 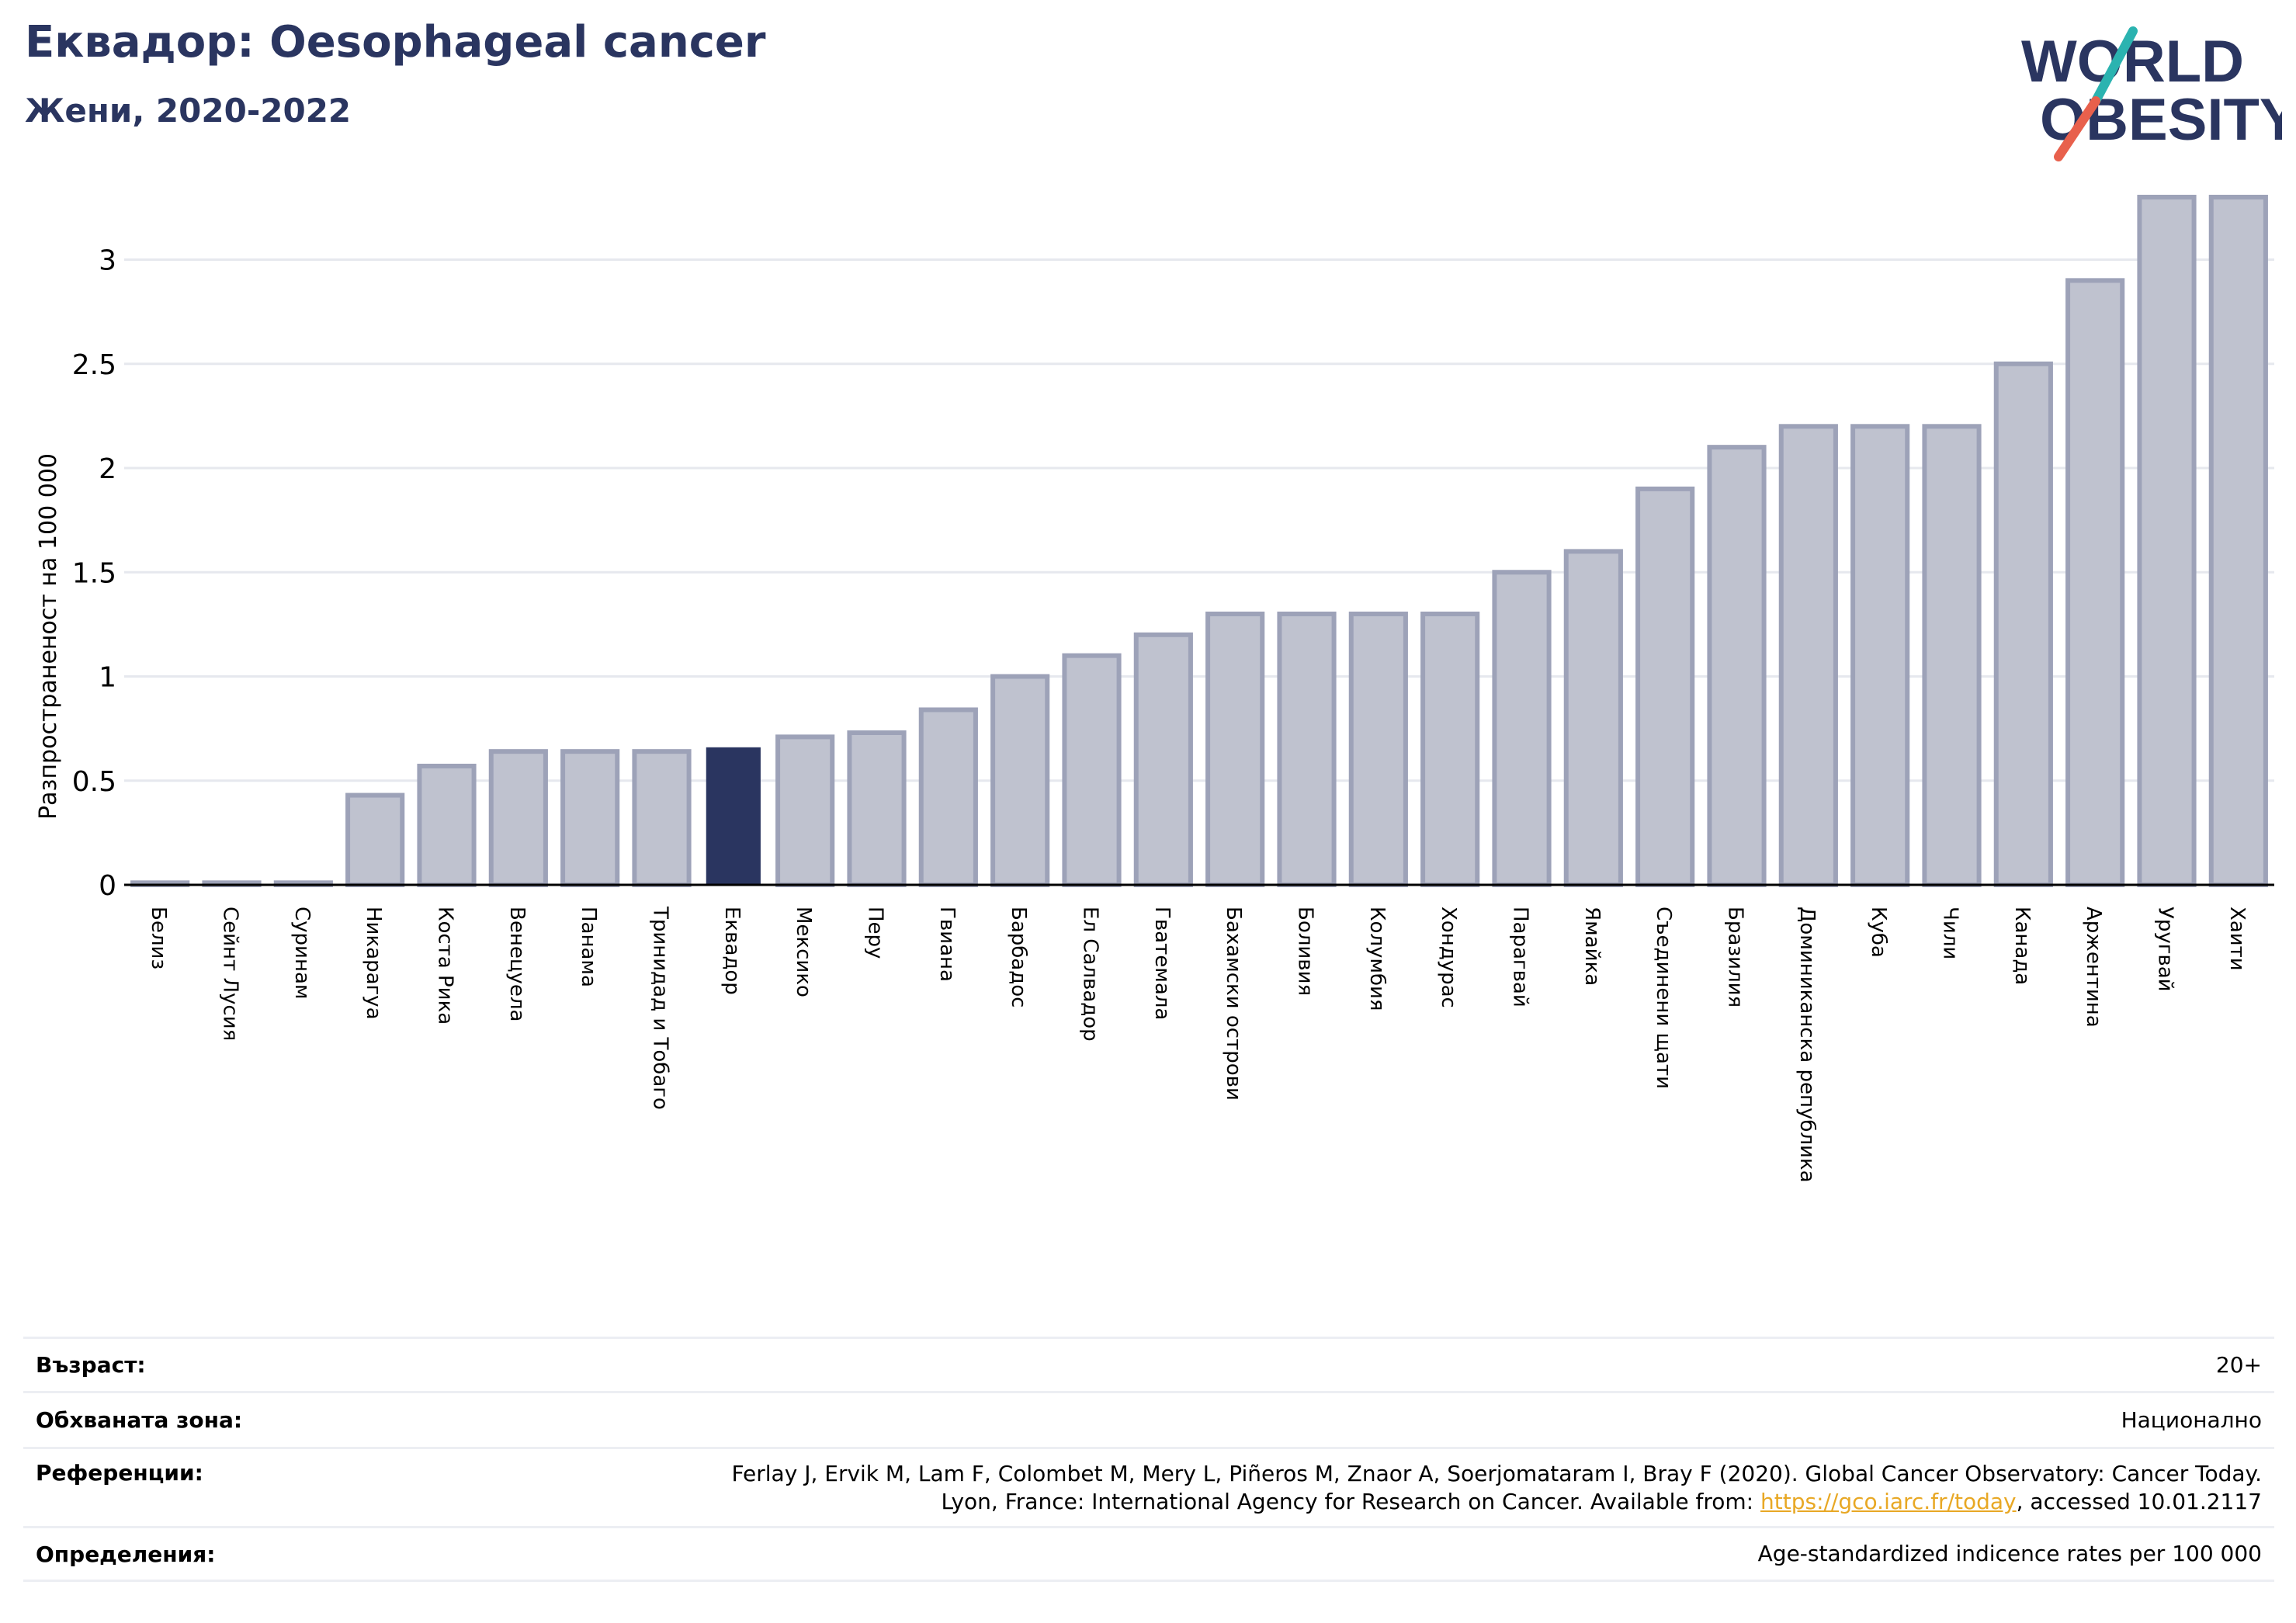 What do you see at coordinates (2165, 949) in the screenshot?
I see `x-tick-label: Уругвай` at bounding box center [2165, 949].